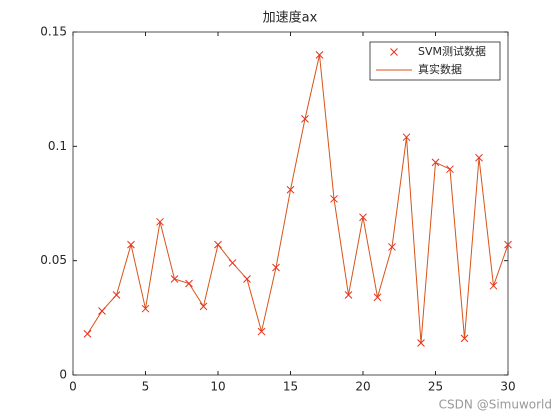 The image size is (560, 420). What do you see at coordinates (495, 405) in the screenshot?
I see `watermark: CSDN @Simuworld` at bounding box center [495, 405].